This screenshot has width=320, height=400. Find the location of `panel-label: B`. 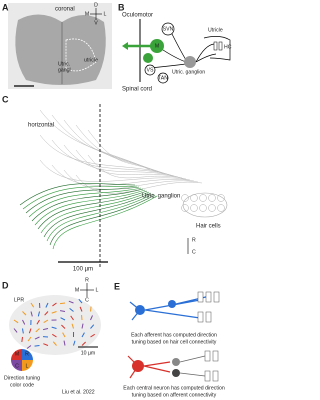

panel-label: B is located at coordinates (121, 7).